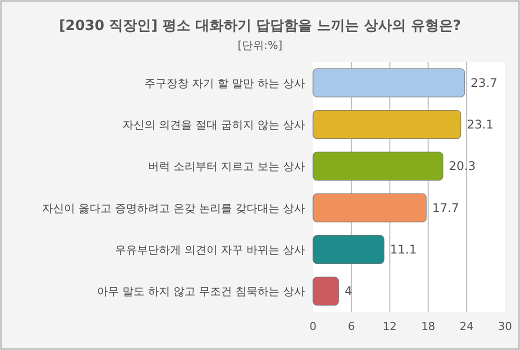 Image resolution: width=520 pixels, height=350 pixels. What do you see at coordinates (445, 207) in the screenshot?
I see `data-label: 17.7` at bounding box center [445, 207].